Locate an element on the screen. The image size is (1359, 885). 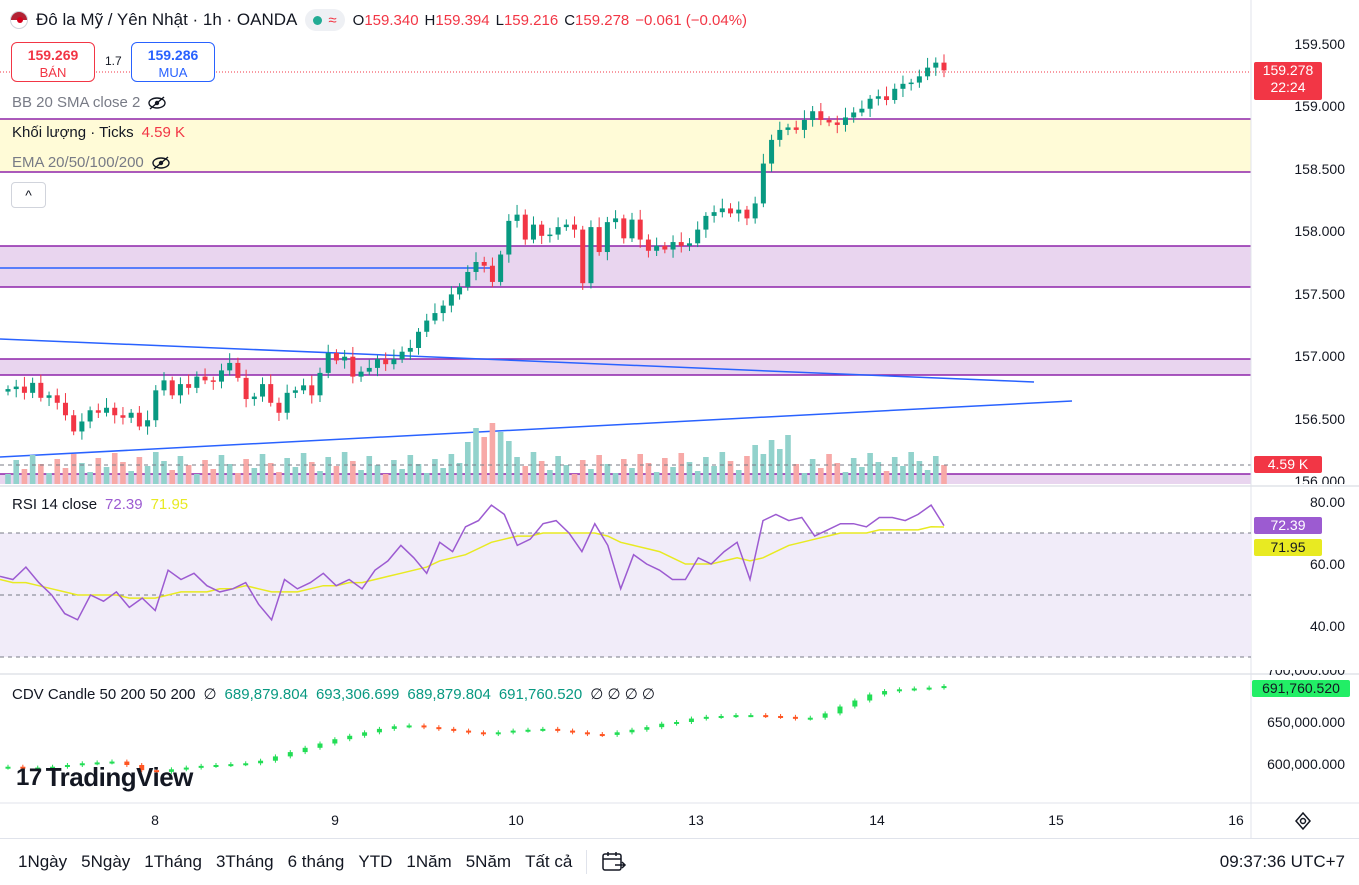
bb-legend: BB 20 SMA close 2 is located at coordinates (89, 102).